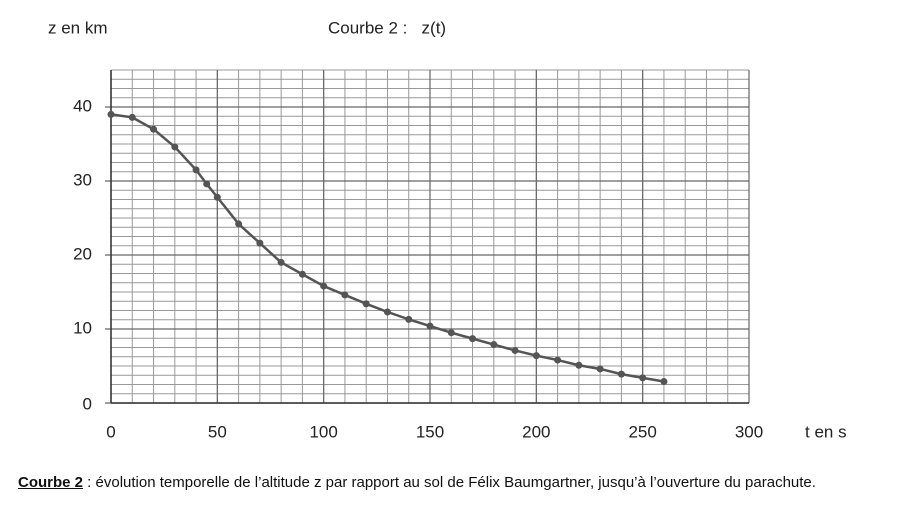  What do you see at coordinates (82, 179) in the screenshot?
I see `y-tick-label: 30` at bounding box center [82, 179].